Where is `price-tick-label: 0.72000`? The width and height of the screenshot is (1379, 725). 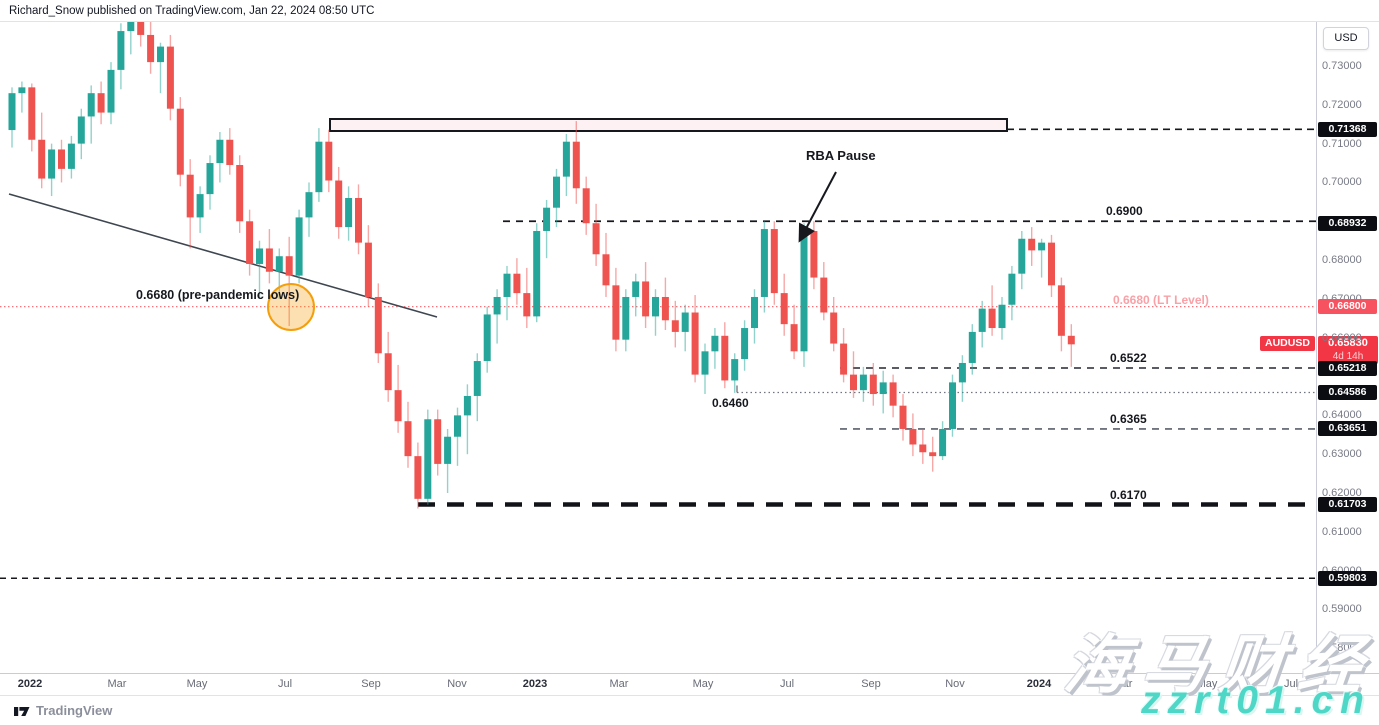
price-tick-label: 0.72000 is located at coordinates (1342, 104).